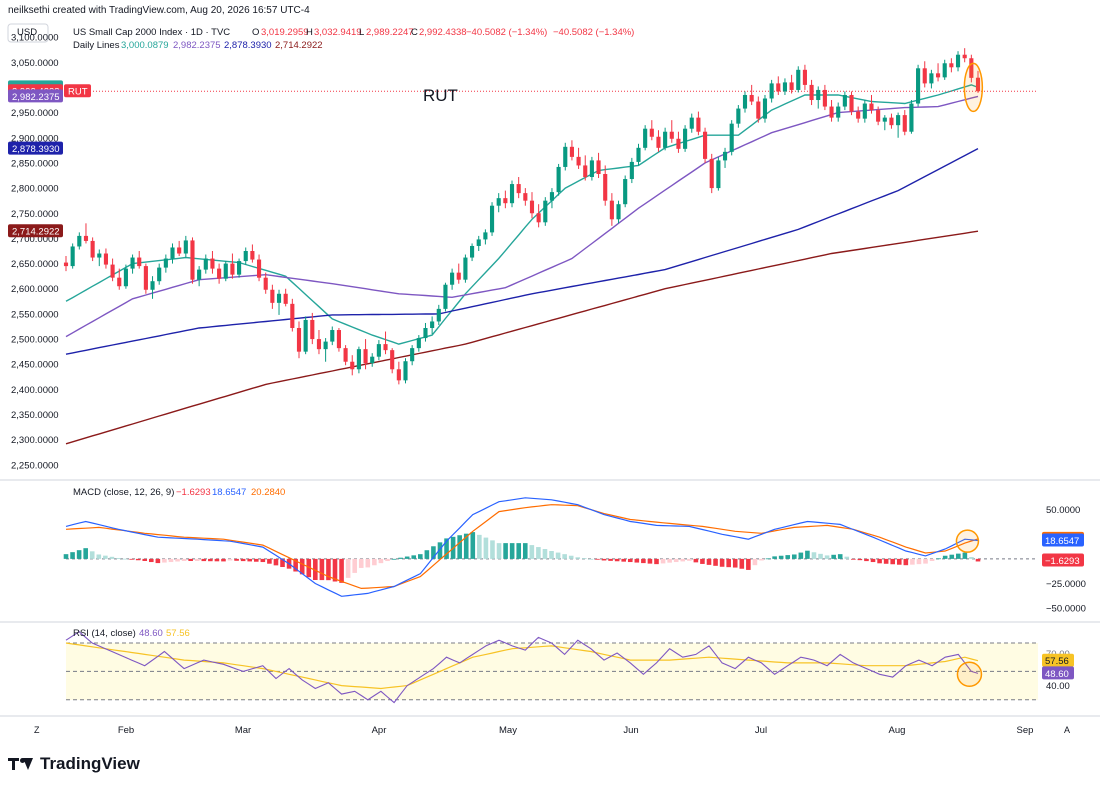 Image resolution: width=1100 pixels, height=786 pixels. What do you see at coordinates (90, 763) in the screenshot?
I see `tradingview-brand: TradingView` at bounding box center [90, 763].